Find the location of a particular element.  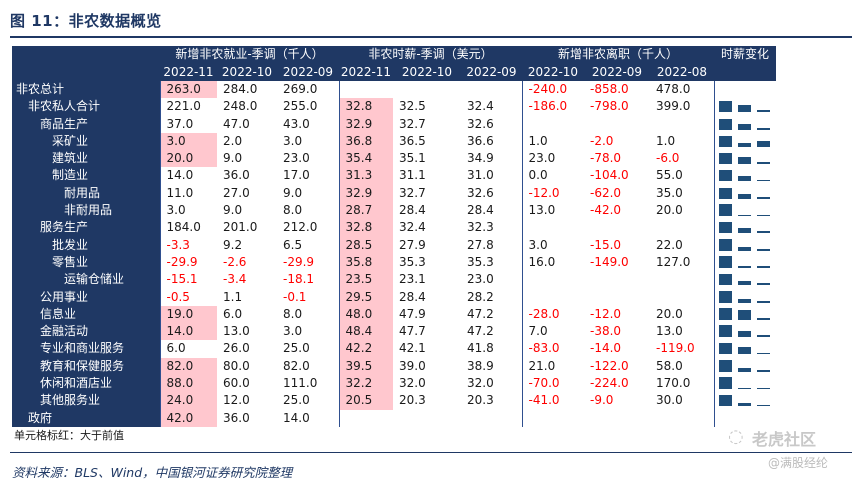

employment-cell: 82.0 is located at coordinates (296, 365).